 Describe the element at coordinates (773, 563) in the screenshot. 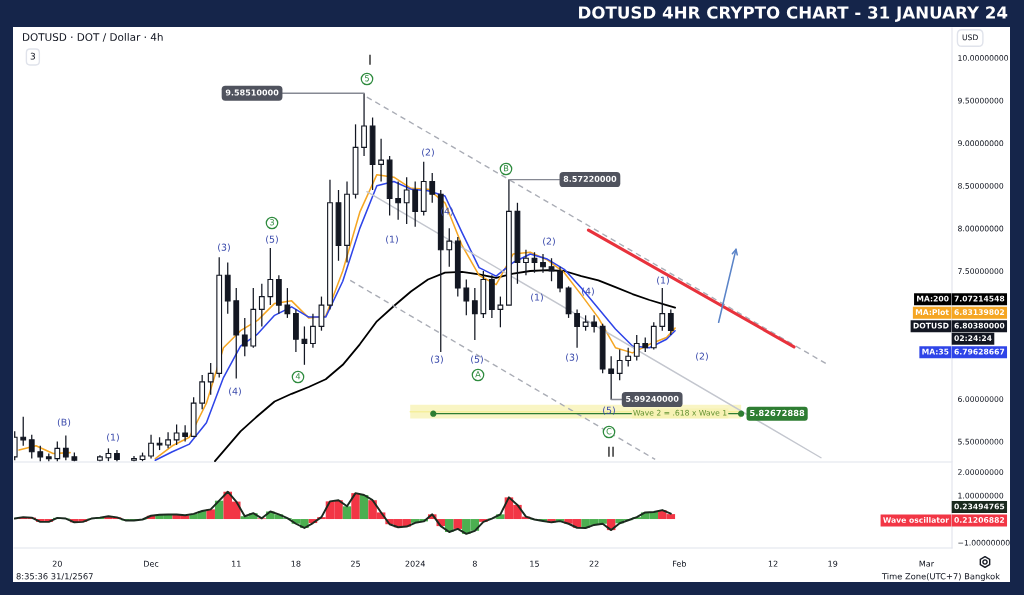

I see `x-tick-label: 12` at that location.